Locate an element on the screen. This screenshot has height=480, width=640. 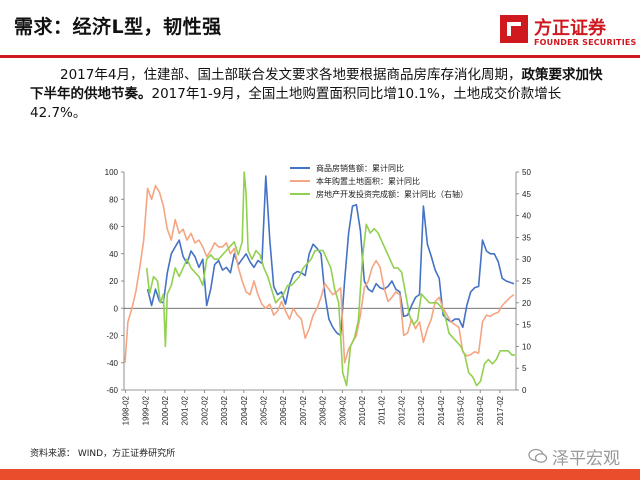
x-tick-label: 2012-02 is located at coordinates (401, 410).